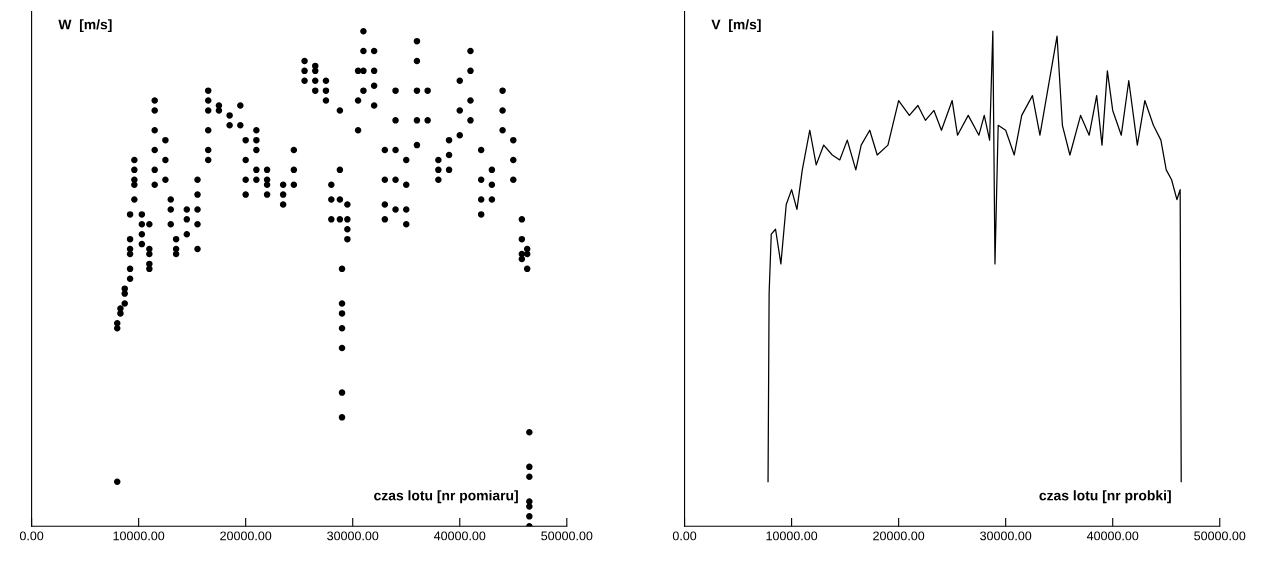 This screenshot has width=1264, height=572. I want to click on y-axis-title: V [m/s], so click(736, 26).